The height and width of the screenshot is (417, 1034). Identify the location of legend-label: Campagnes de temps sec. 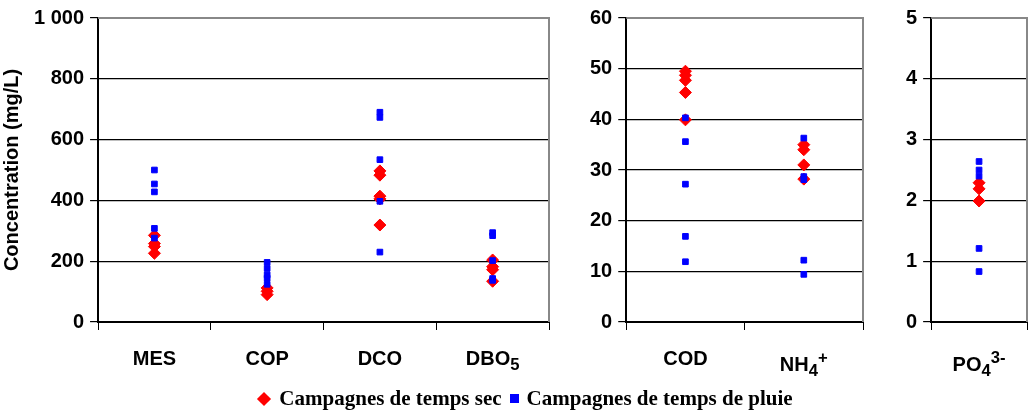
(390, 398).